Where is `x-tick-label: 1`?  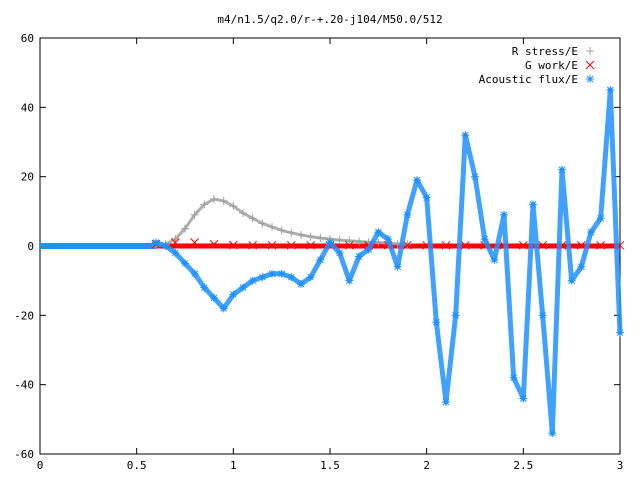
x-tick-label: 1 is located at coordinates (233, 465).